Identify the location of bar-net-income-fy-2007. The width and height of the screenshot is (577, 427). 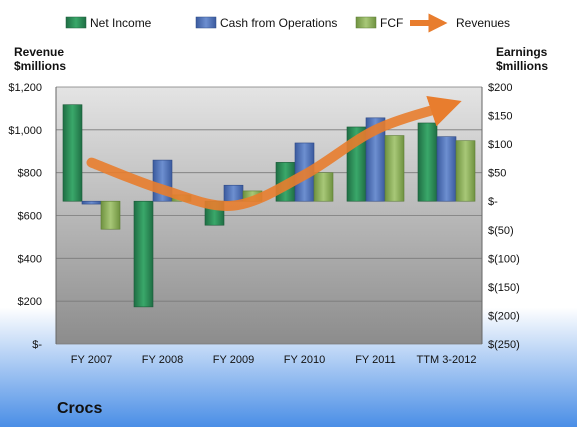
(72, 153).